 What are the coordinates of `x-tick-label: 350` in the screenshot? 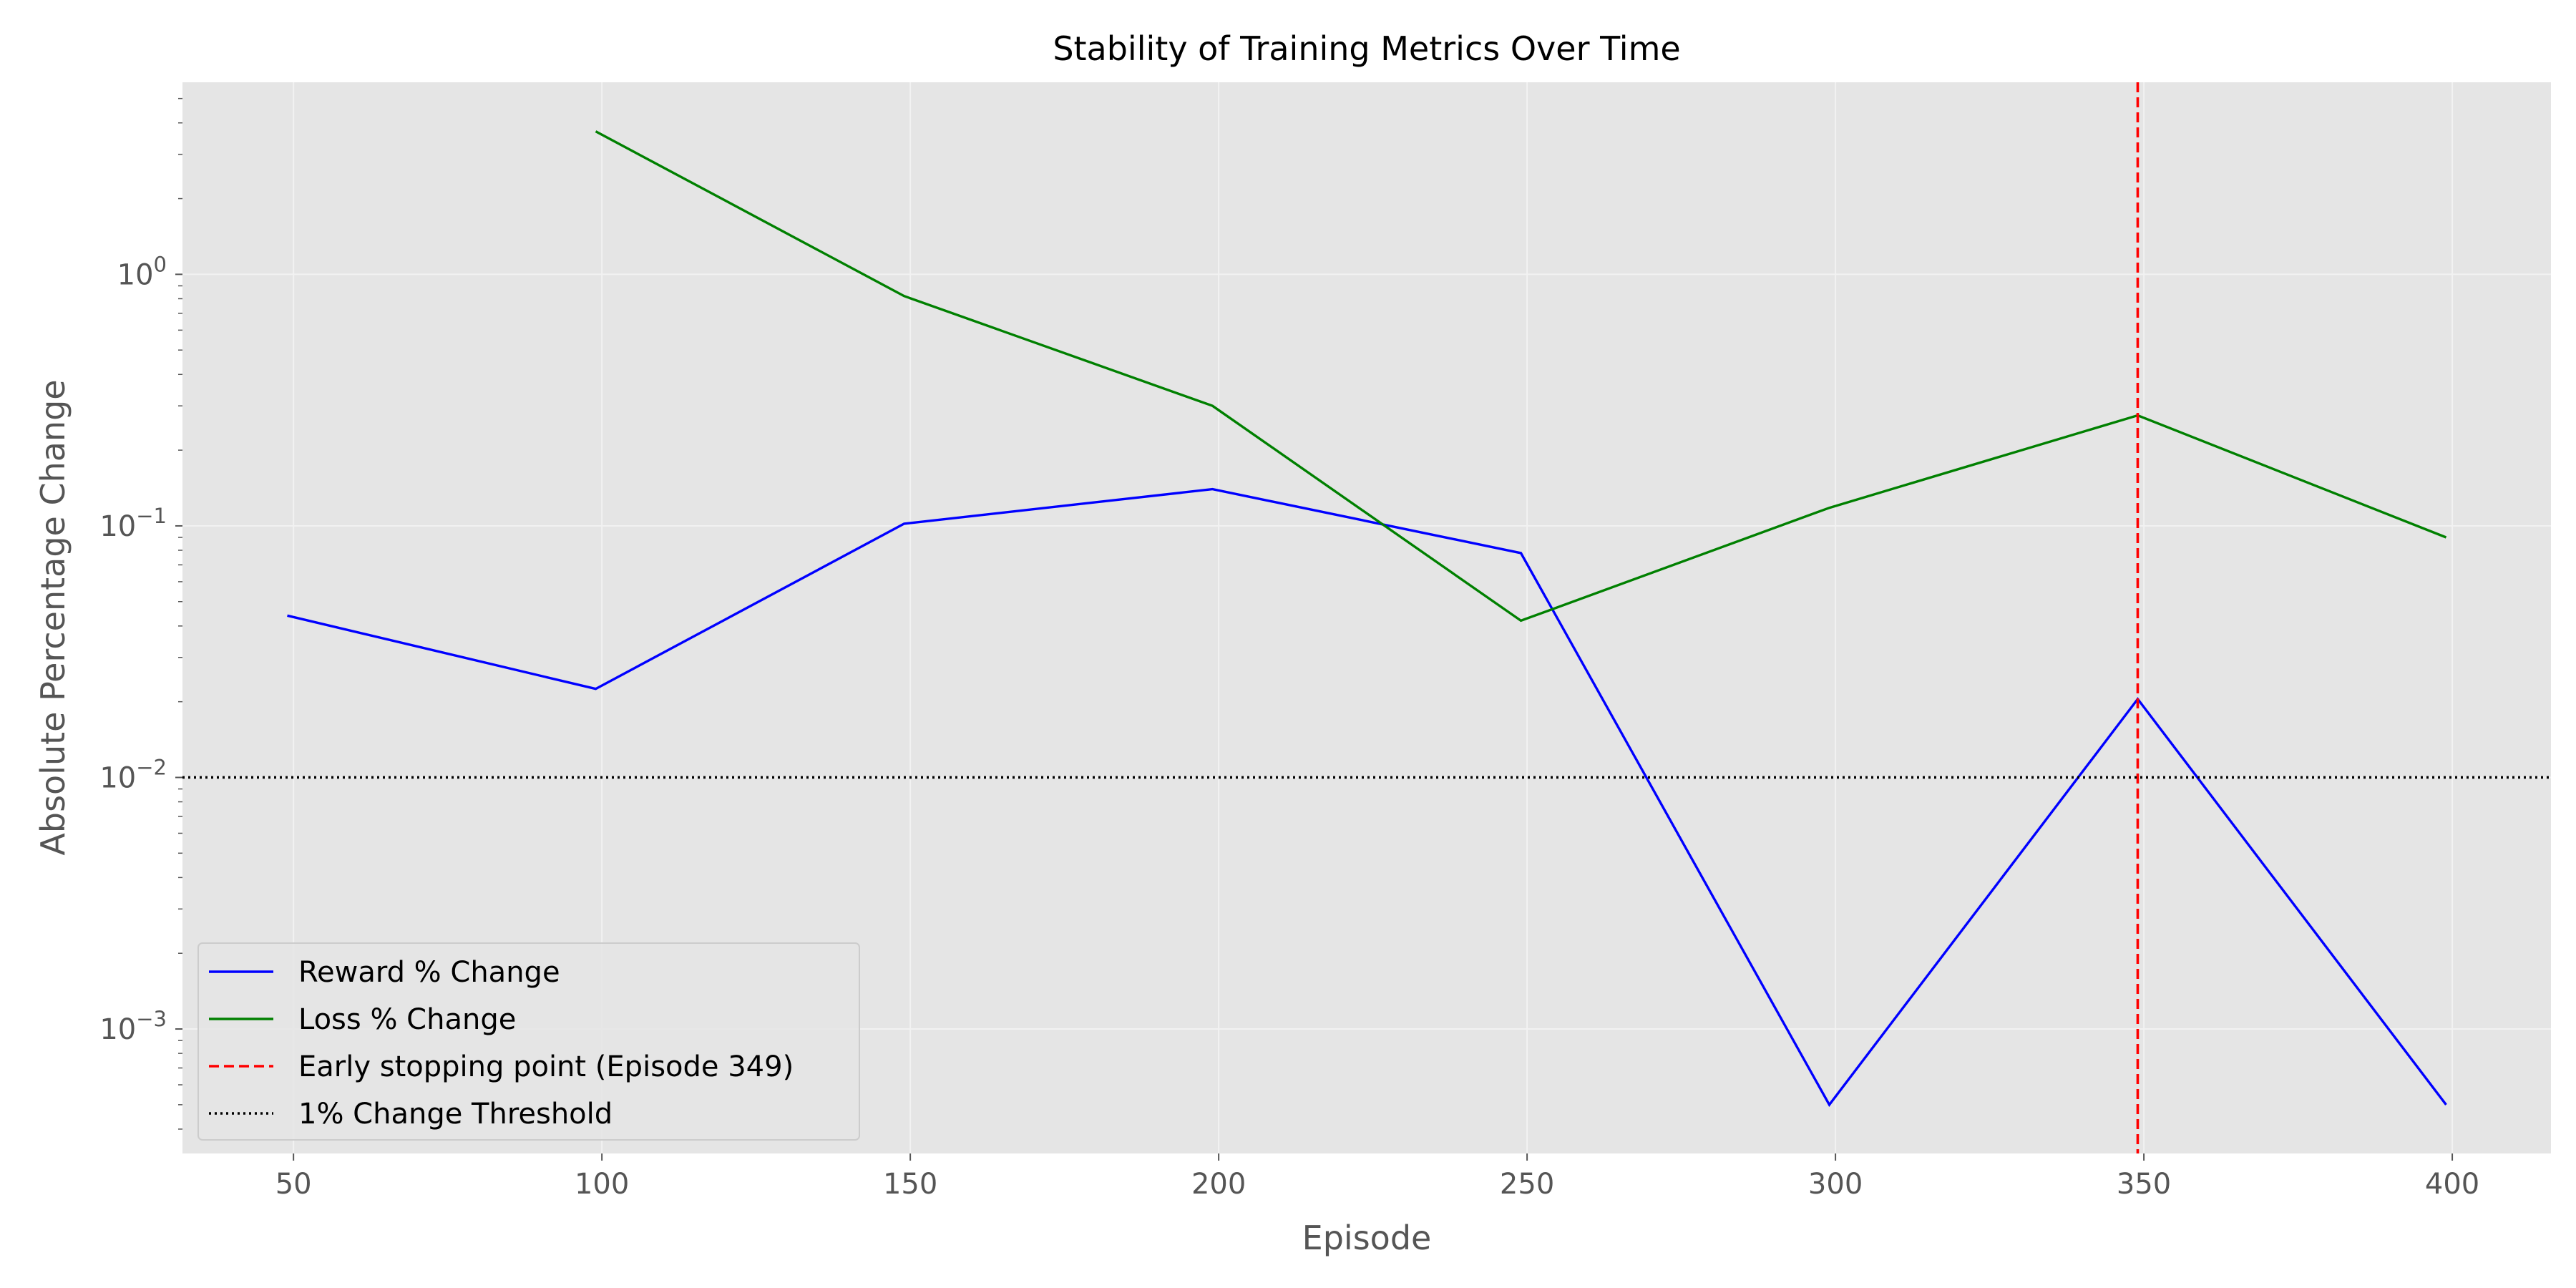 It's located at (2144, 1184).